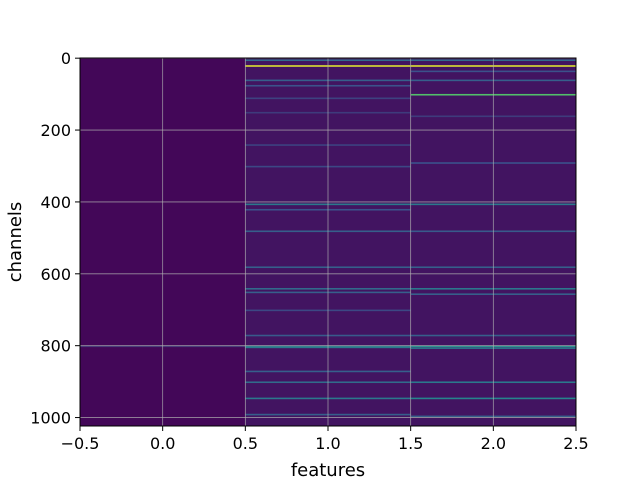 Image resolution: width=640 pixels, height=484 pixels. Describe the element at coordinates (15, 242) in the screenshot. I see `y-axis-label: channels` at that location.